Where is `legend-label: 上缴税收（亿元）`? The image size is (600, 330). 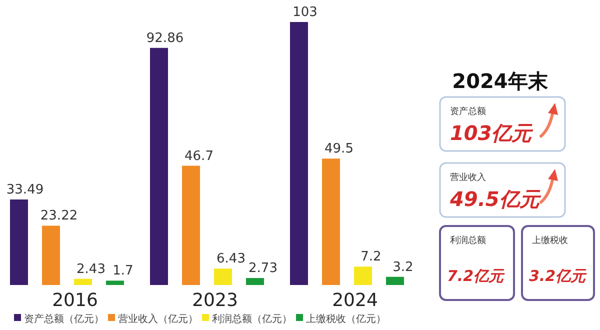
legend-label: 上缴税收（亿元） is located at coordinates (346, 319).